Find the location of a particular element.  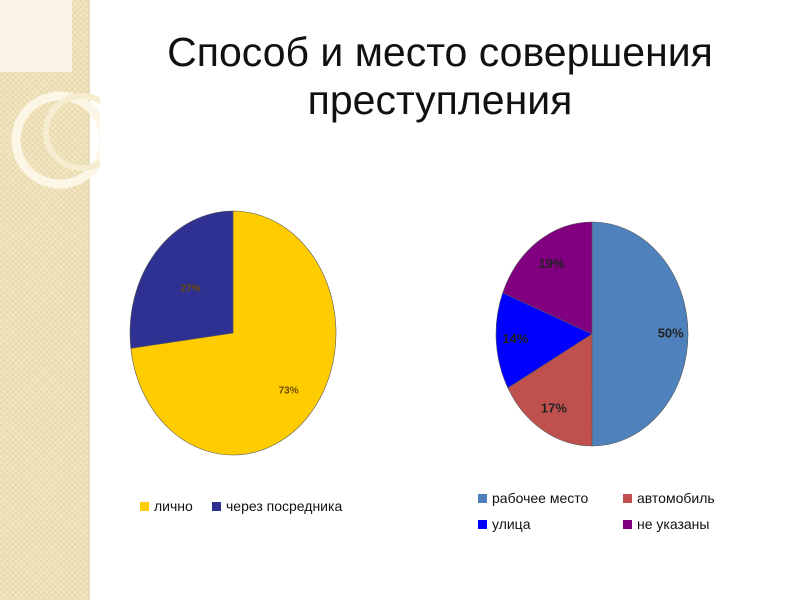

decorative-corner-square is located at coordinates (36, 36).